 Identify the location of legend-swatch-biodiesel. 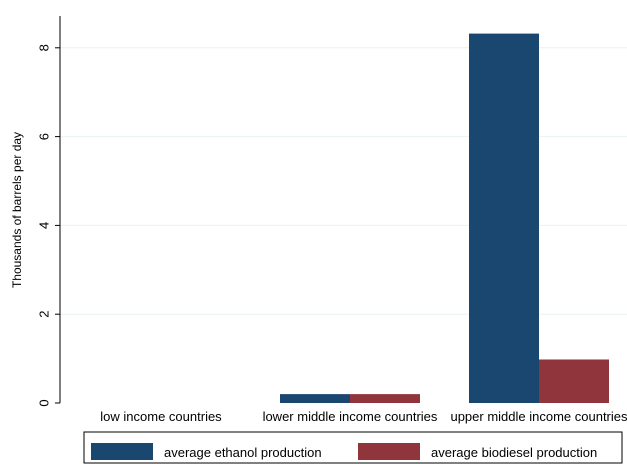
(389, 451).